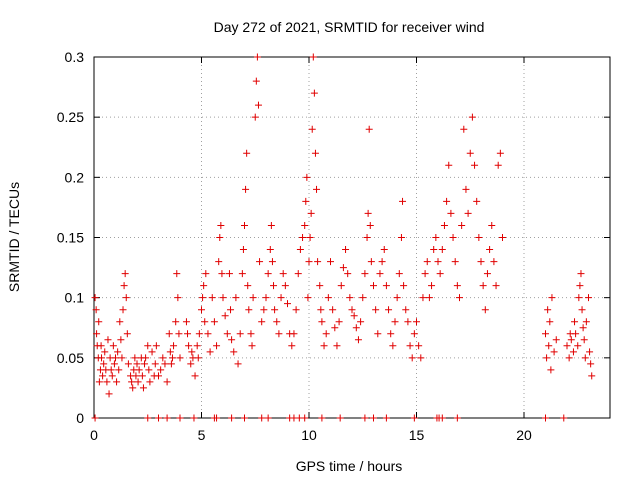  Describe the element at coordinates (309, 435) in the screenshot. I see `x-tick-label: 10` at that location.